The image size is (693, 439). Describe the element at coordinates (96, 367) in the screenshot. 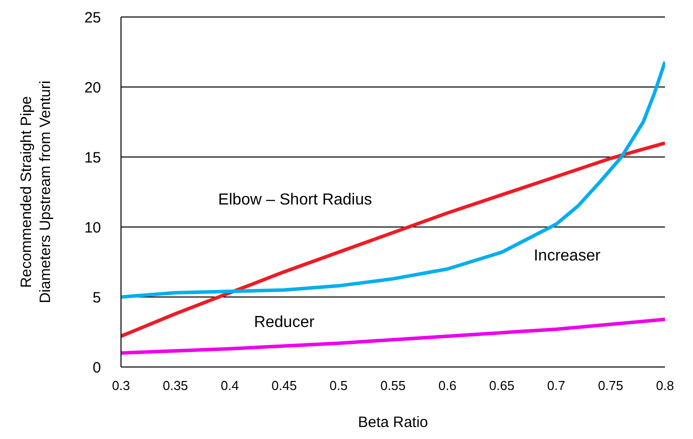

I see `y-tick-label: 0` at that location.